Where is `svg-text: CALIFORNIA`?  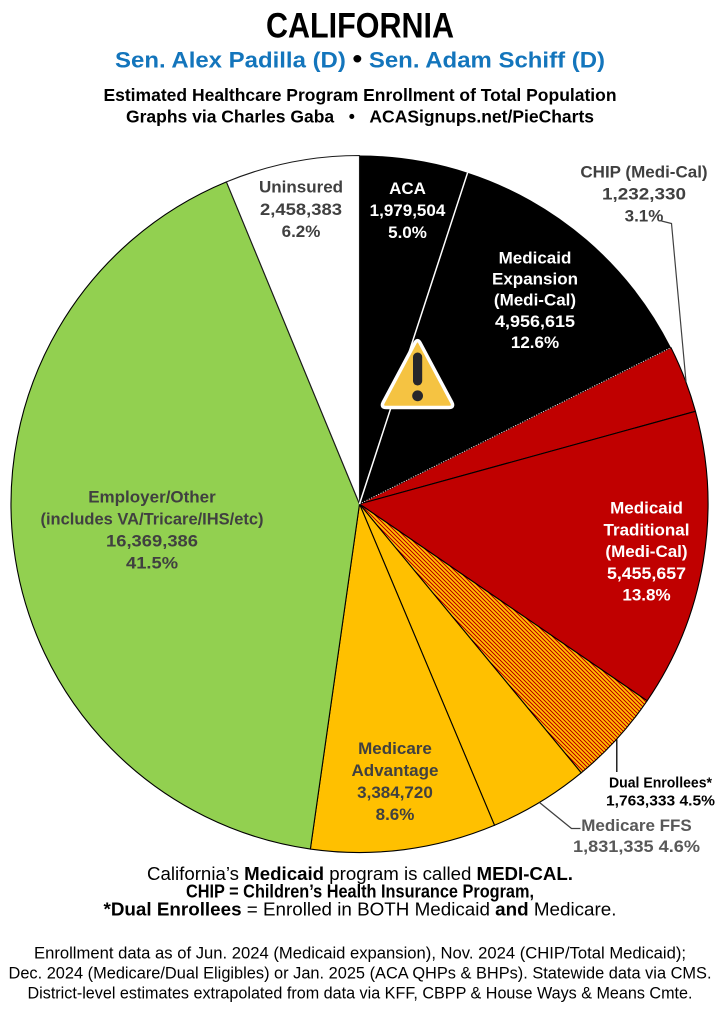 svg-text: CALIFORNIA is located at coordinates (360, 26).